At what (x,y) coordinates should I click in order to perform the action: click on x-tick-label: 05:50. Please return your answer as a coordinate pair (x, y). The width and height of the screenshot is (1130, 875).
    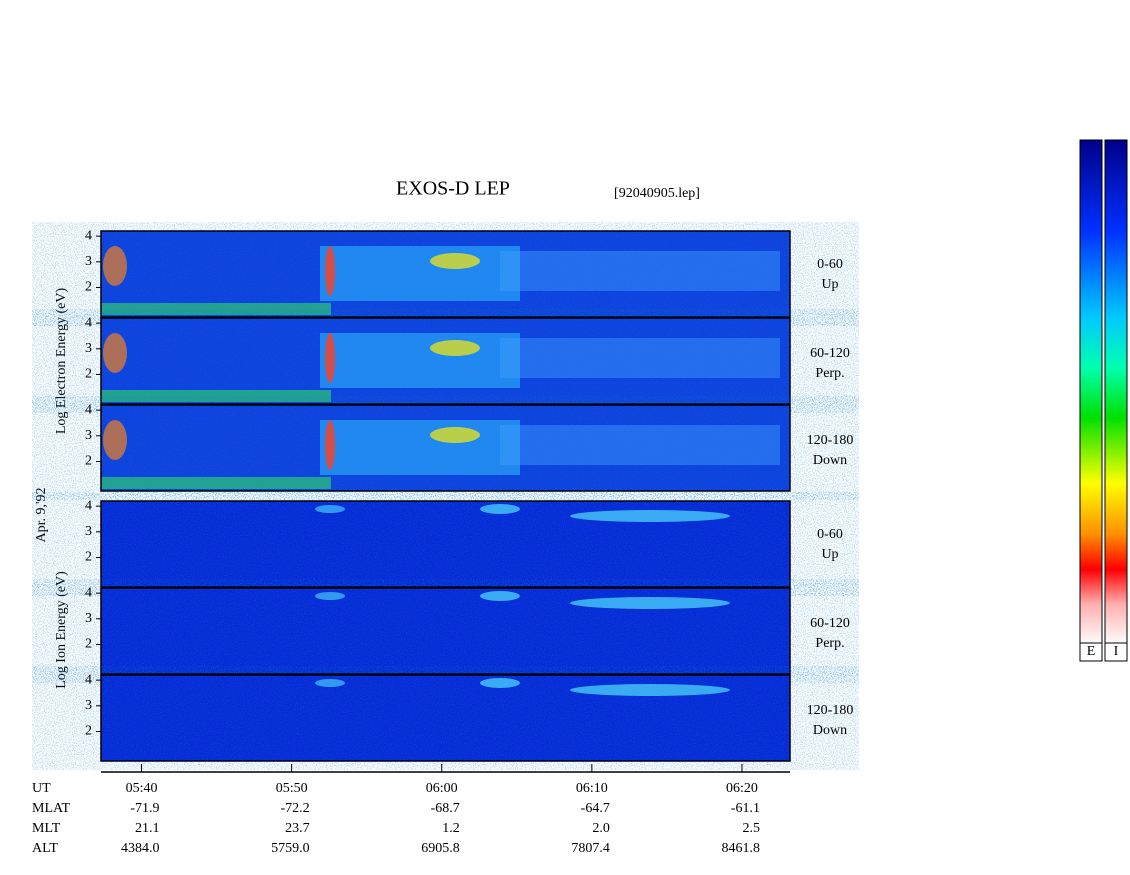
    Looking at the image, I should click on (292, 788).